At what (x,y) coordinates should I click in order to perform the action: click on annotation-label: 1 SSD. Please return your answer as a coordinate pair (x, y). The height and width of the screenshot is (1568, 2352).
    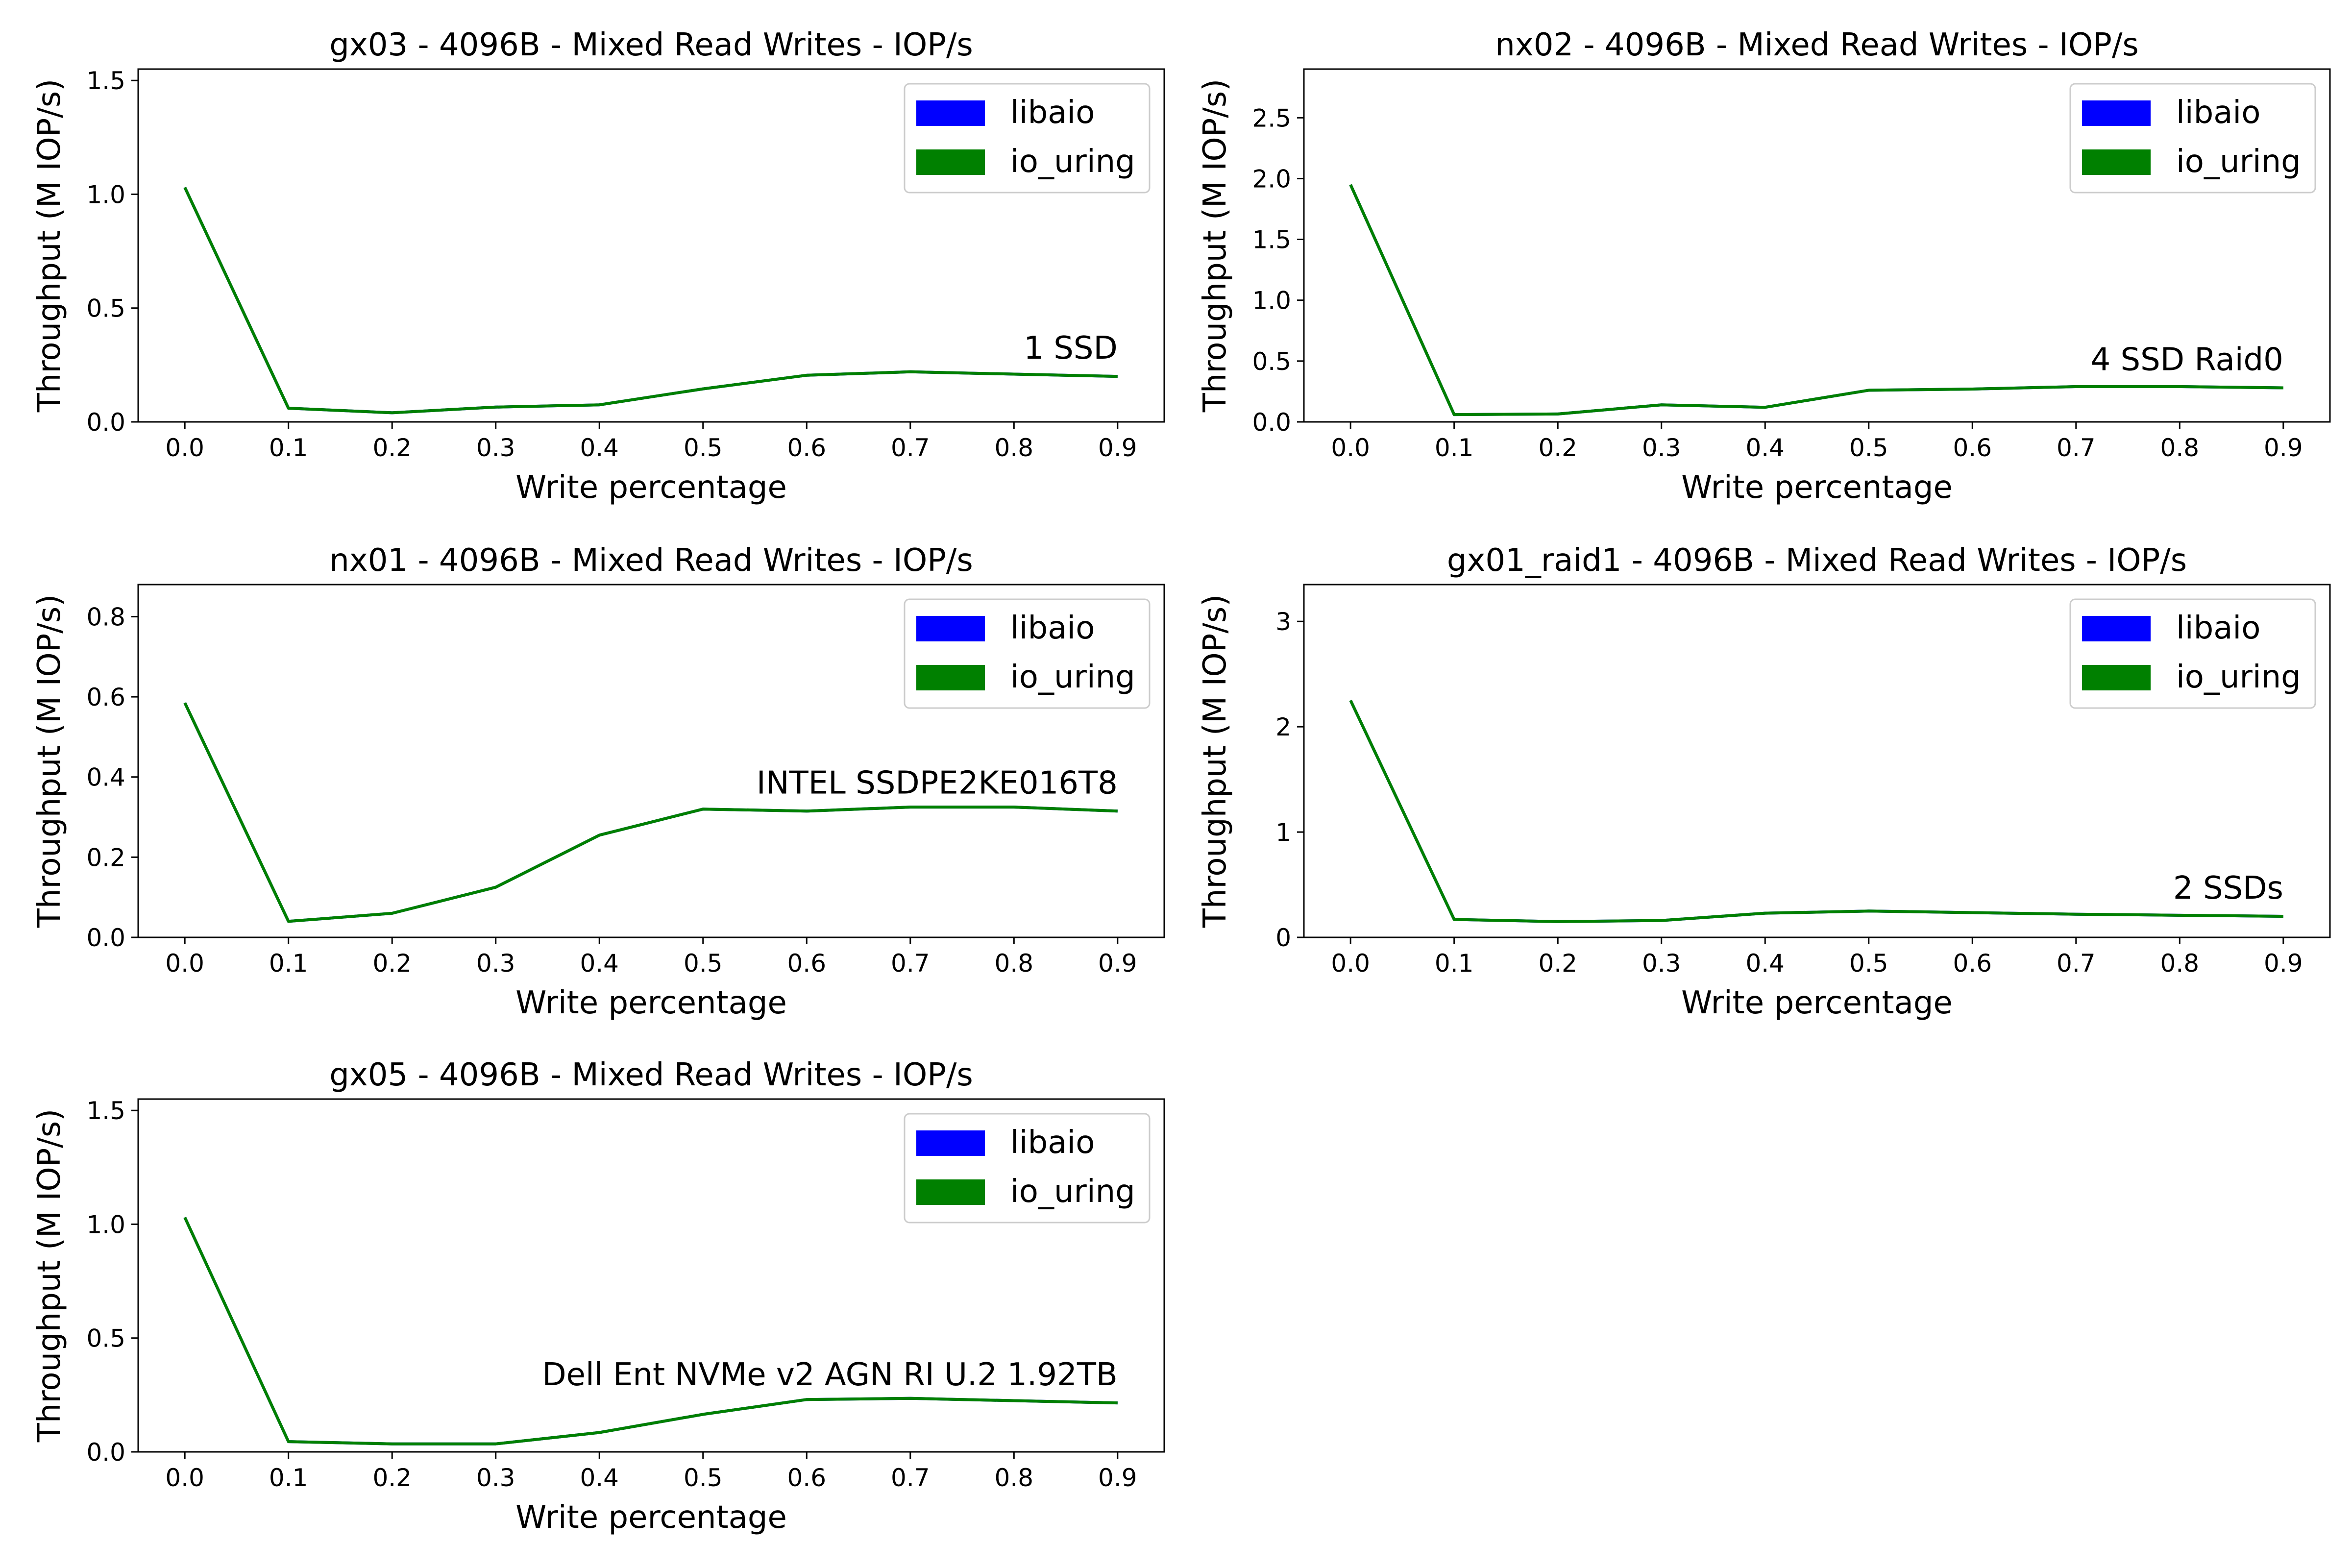
    Looking at the image, I should click on (1071, 348).